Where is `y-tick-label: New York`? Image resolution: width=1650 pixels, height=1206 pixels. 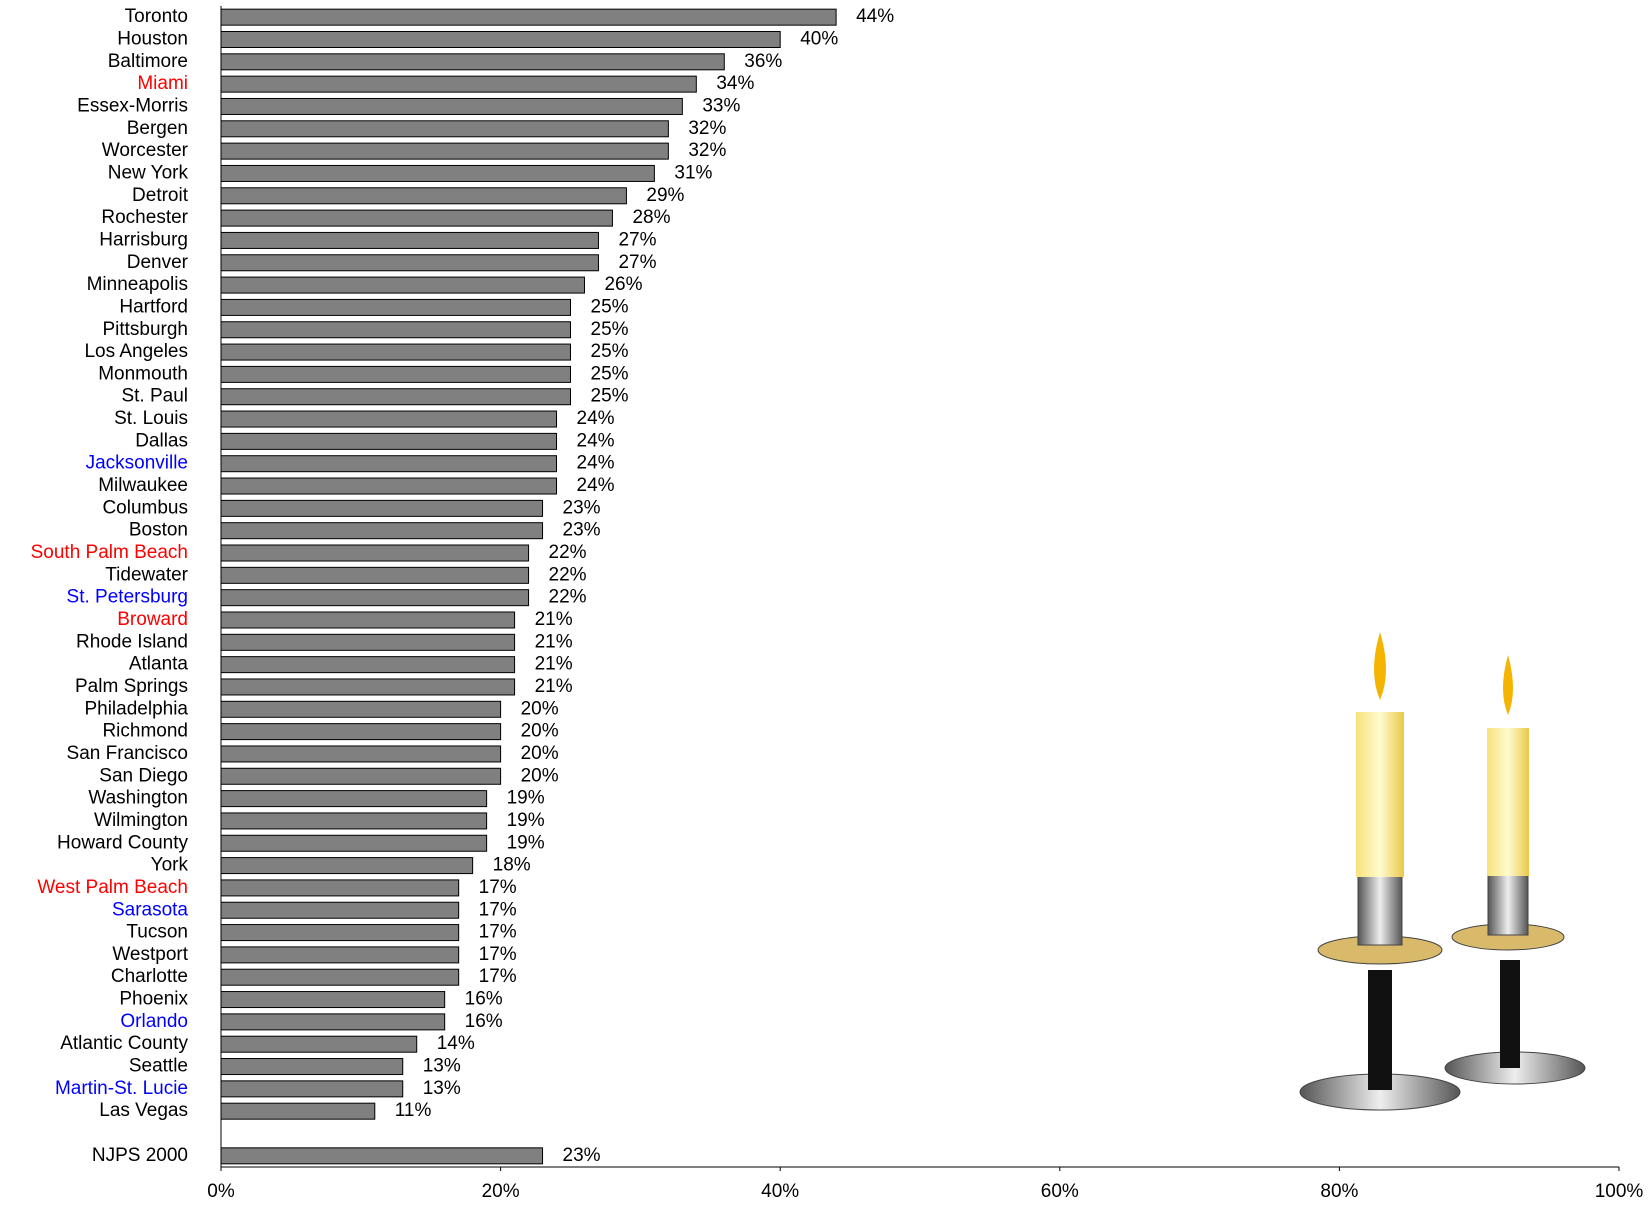
y-tick-label: New York is located at coordinates (148, 172).